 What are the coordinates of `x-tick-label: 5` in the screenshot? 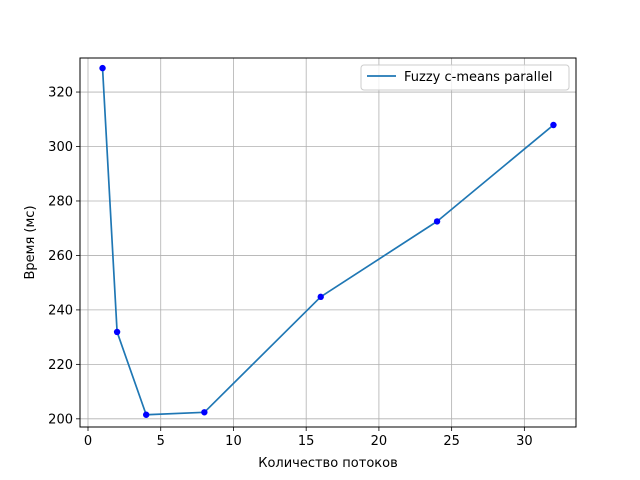 It's located at (161, 441).